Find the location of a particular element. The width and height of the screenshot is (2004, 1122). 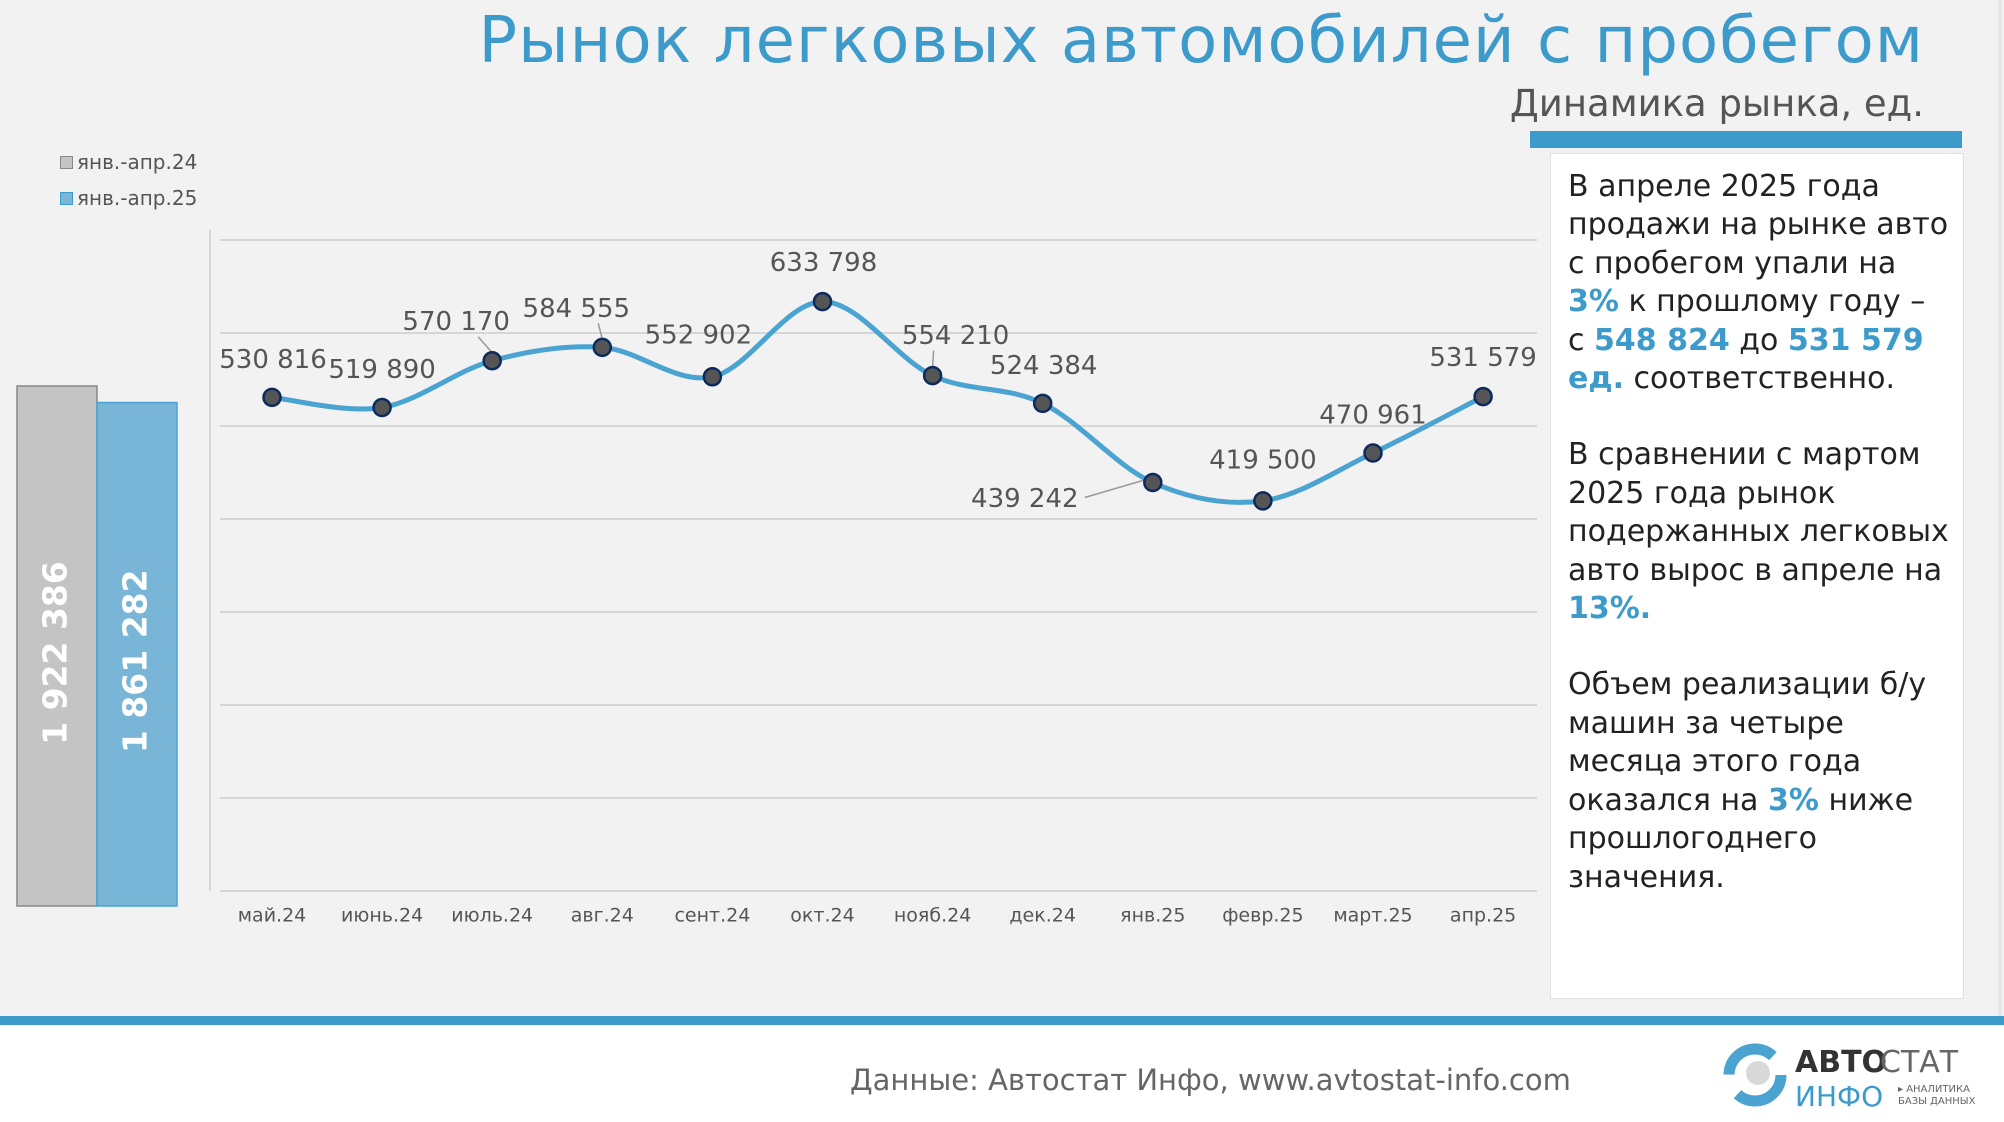

logo-ring-icon is located at coordinates (1755, 1075).